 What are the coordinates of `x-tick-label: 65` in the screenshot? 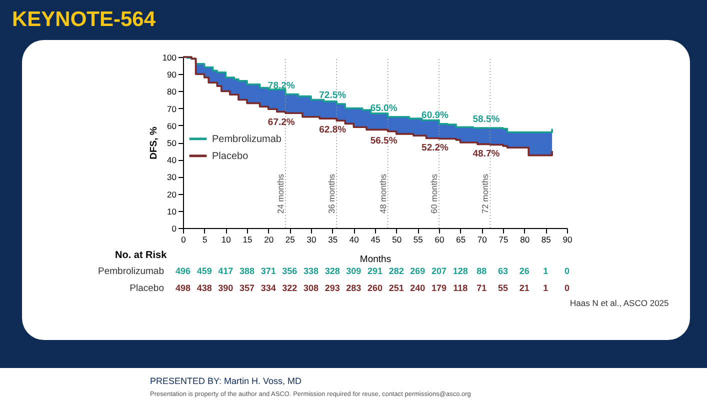 It's located at (461, 239).